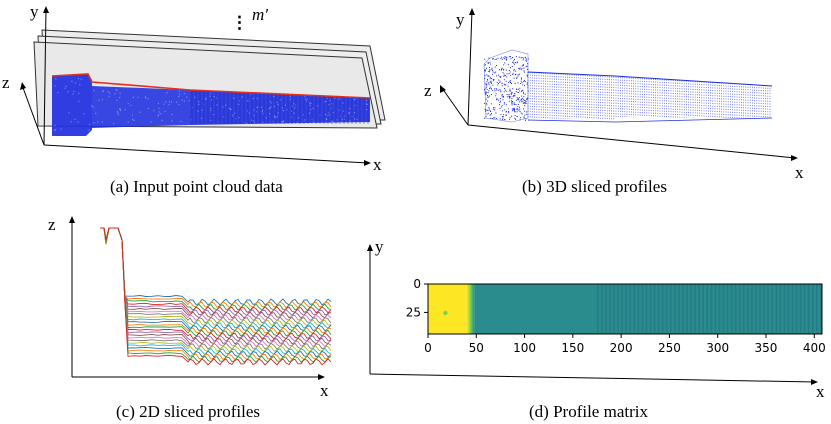 This screenshot has width=831, height=424. I want to click on matrix-mid-region, so click(648, 309).